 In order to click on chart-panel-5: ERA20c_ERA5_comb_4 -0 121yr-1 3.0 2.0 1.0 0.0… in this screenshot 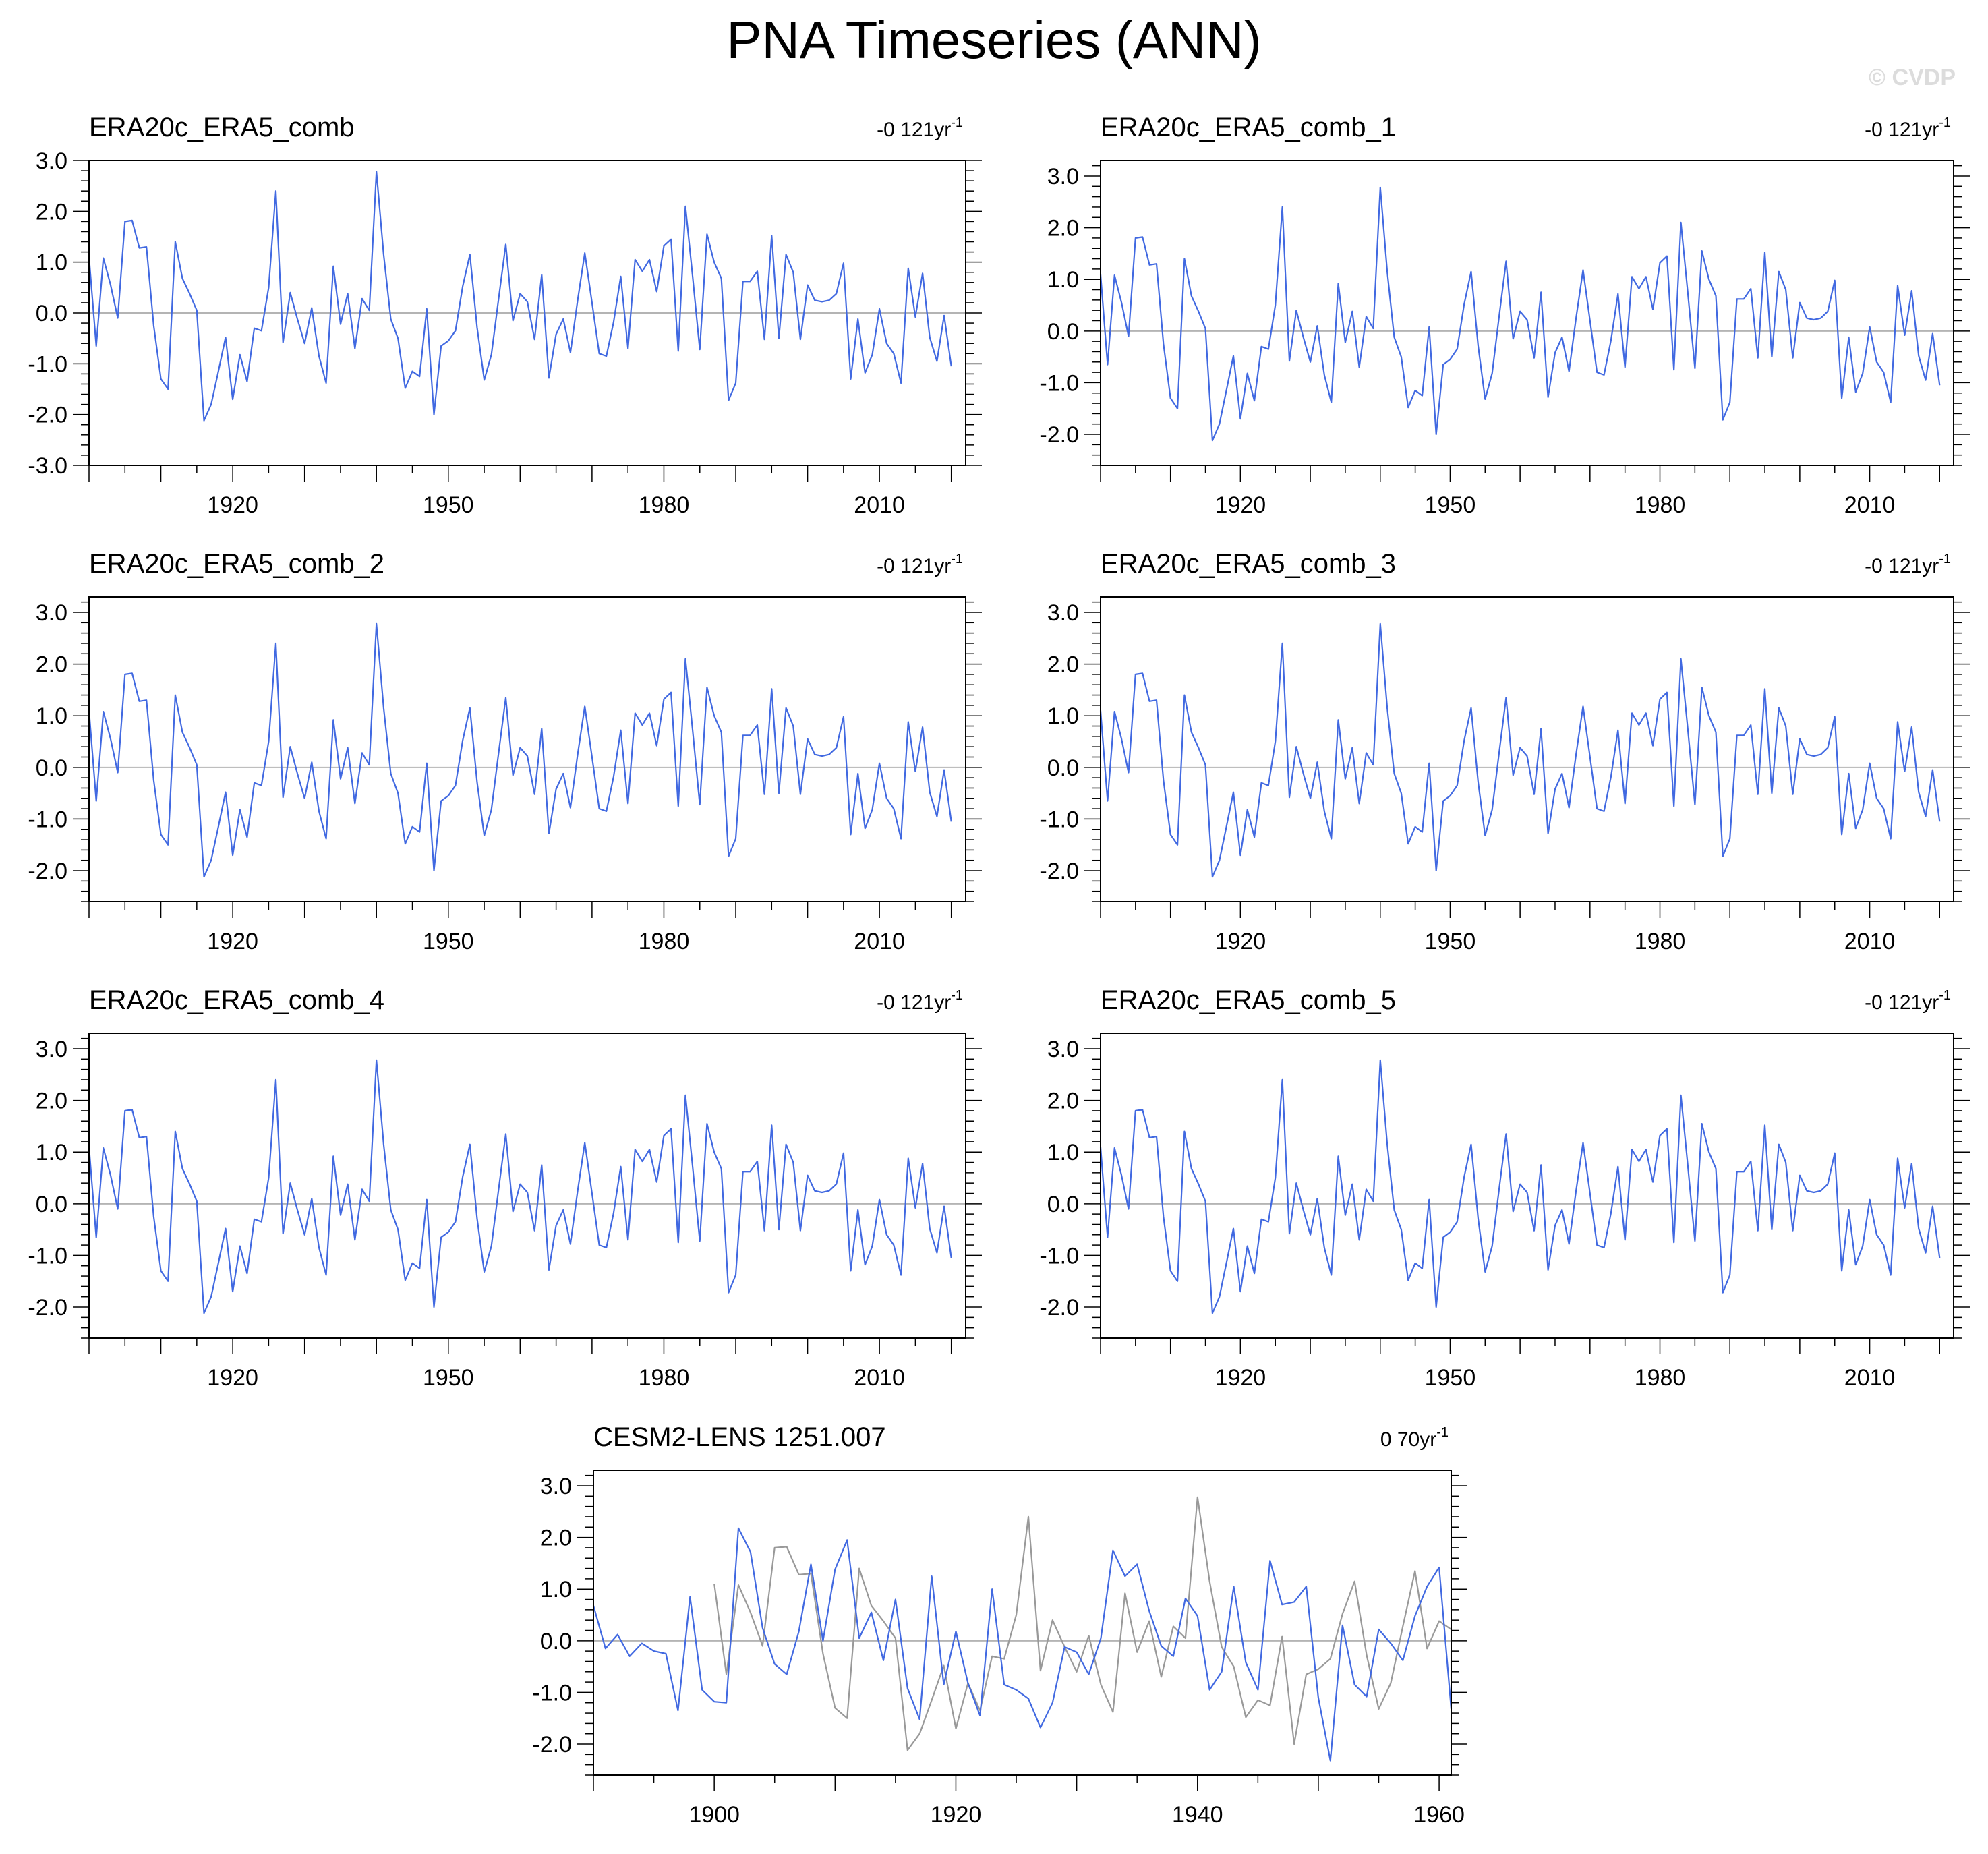, I will do `click(505, 1188)`.